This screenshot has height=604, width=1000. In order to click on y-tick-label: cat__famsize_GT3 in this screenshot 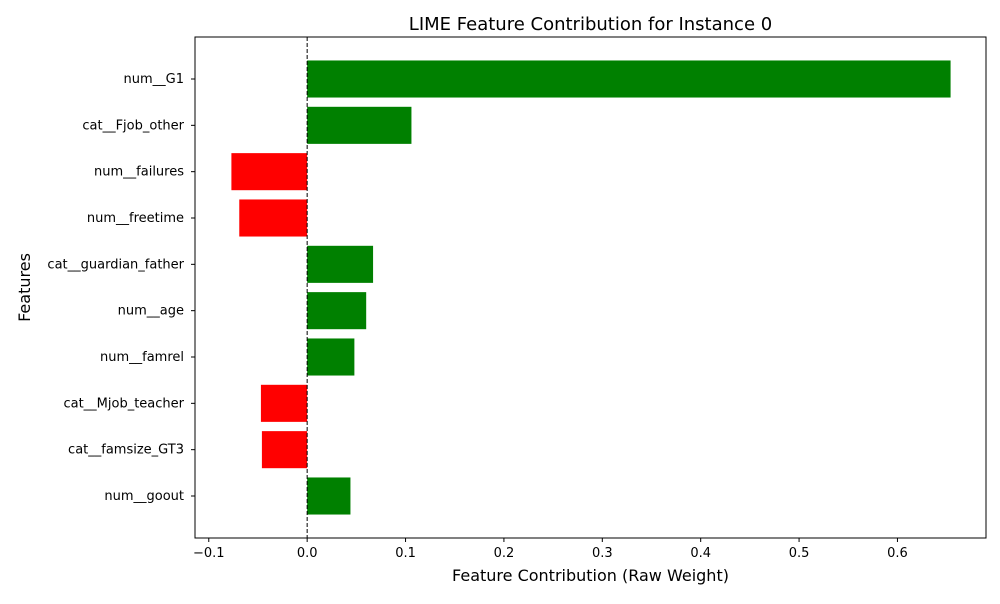, I will do `click(126, 450)`.